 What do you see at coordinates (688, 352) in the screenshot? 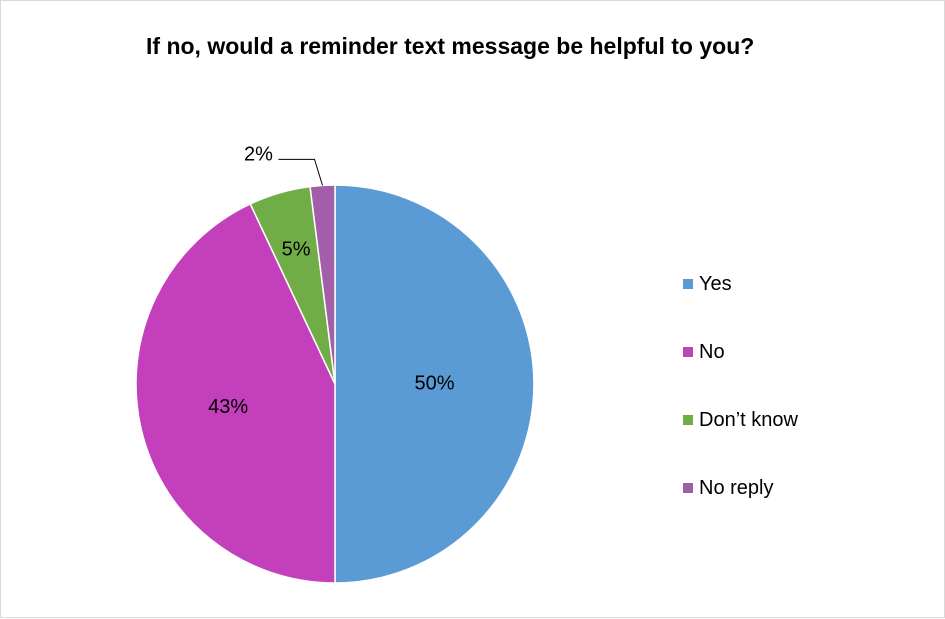
I see `legend-swatch-no` at bounding box center [688, 352].